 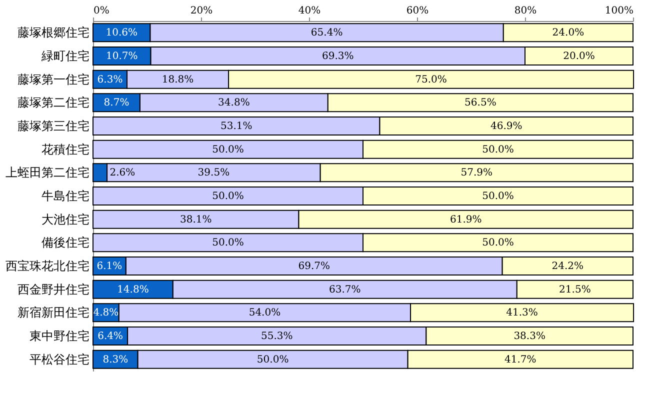 I want to click on y-tick-label: 新宿新田住宅, so click(x=54, y=313).